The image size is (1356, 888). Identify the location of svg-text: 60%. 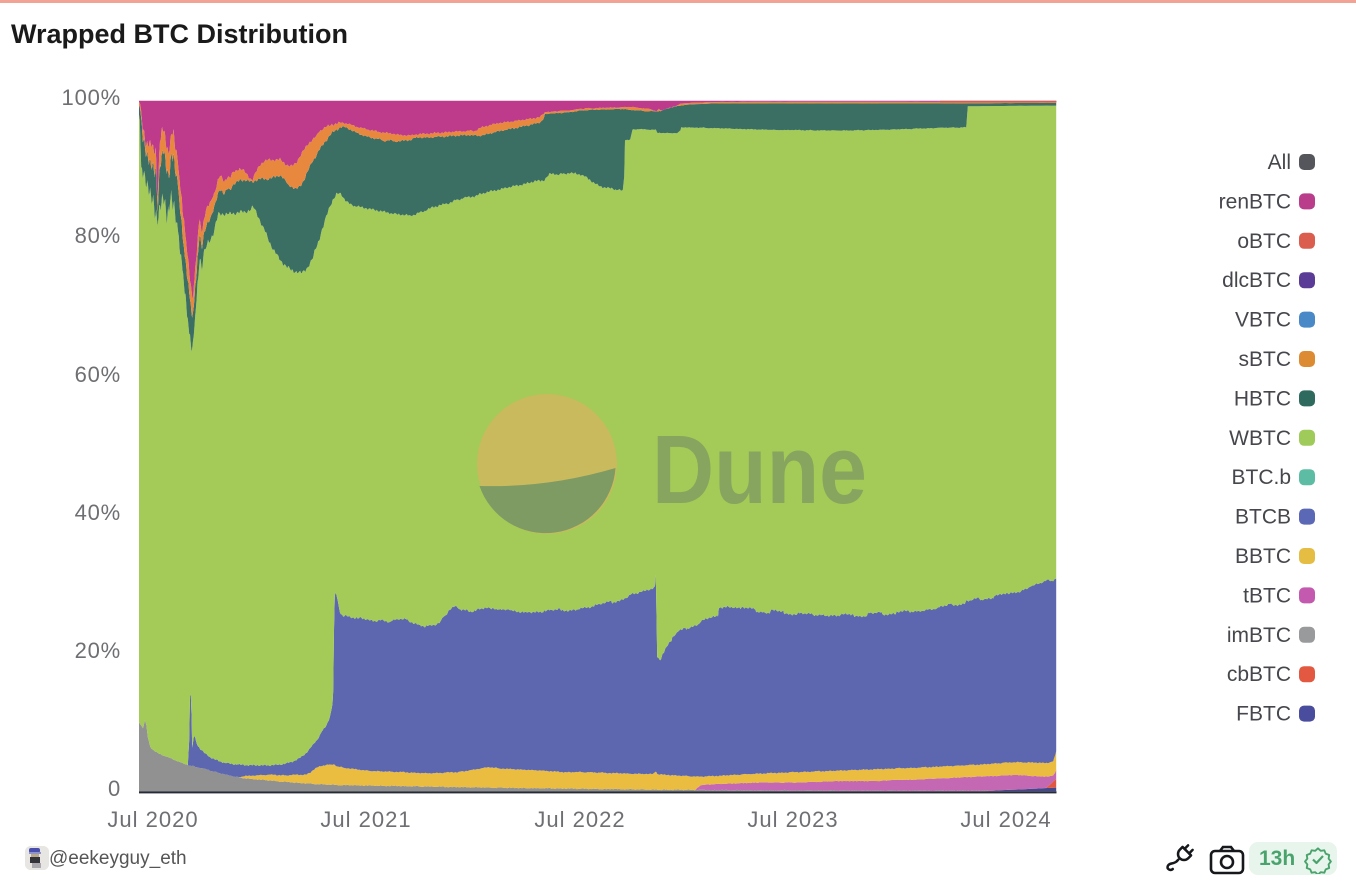
(98, 374).